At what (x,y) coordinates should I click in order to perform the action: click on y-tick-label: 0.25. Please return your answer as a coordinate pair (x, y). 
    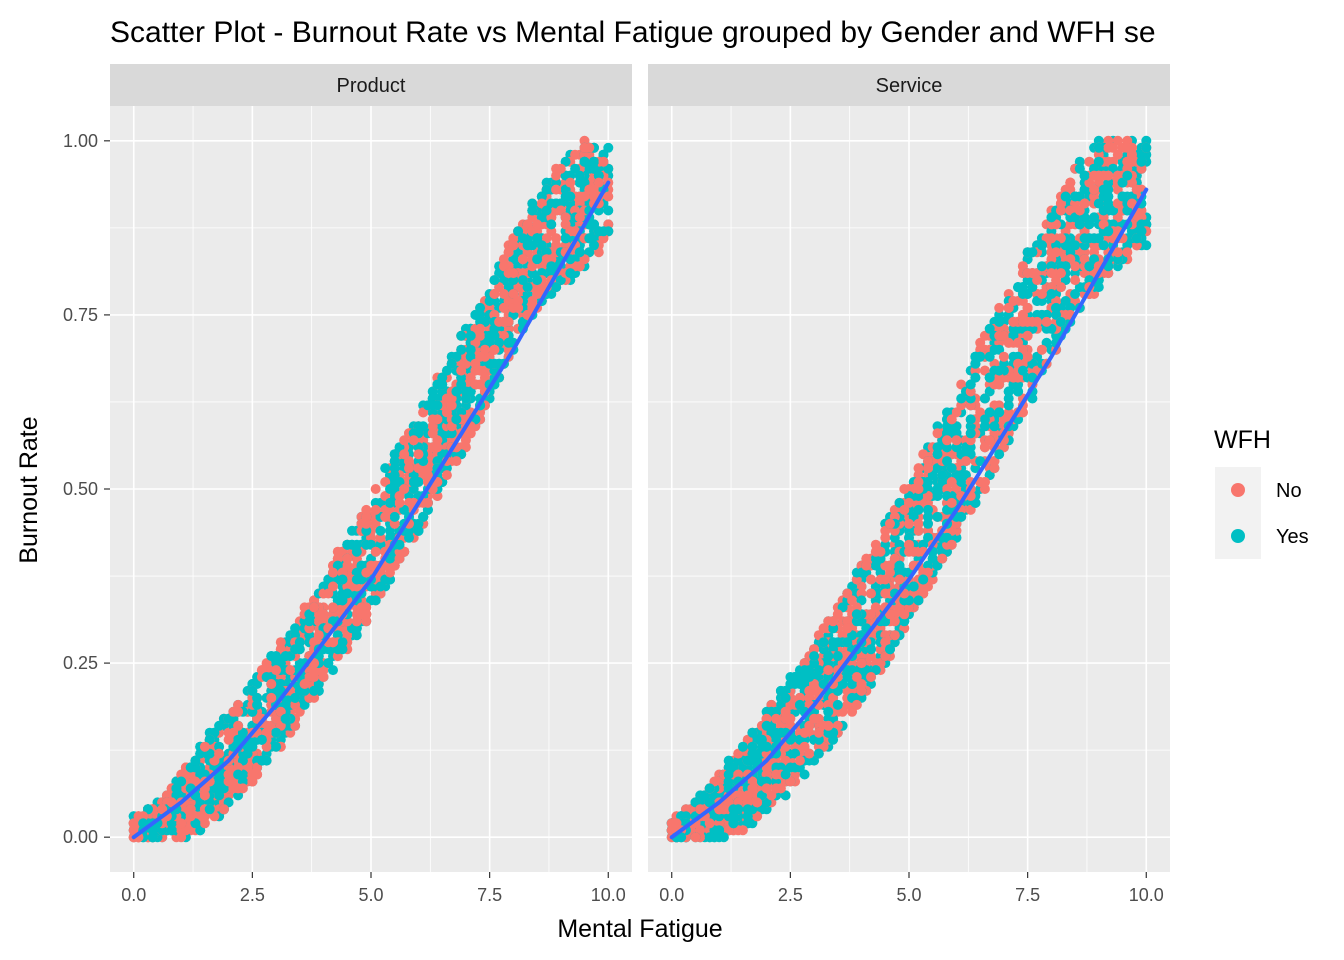
    Looking at the image, I should click on (80, 663).